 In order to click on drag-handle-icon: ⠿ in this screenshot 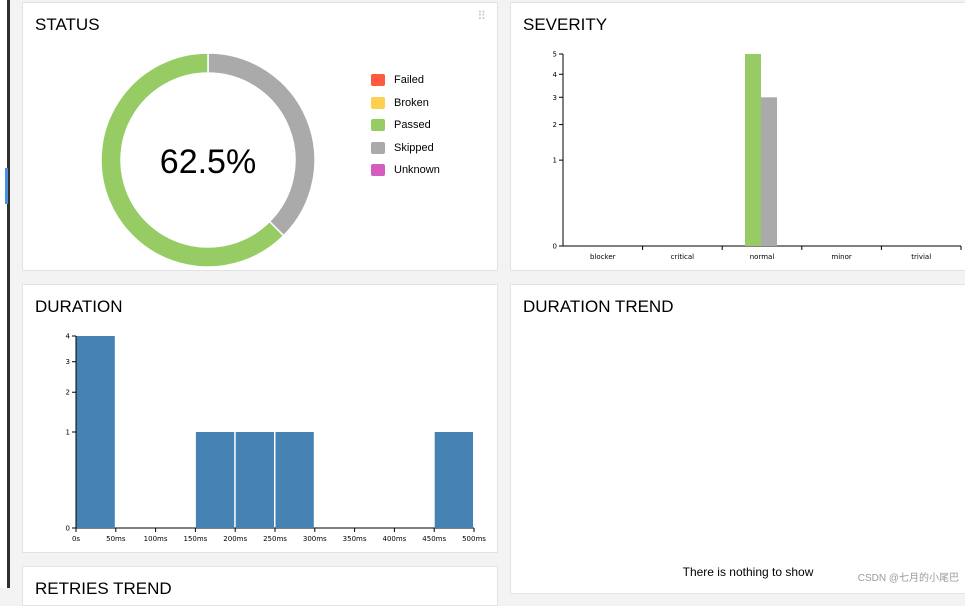, I will do `click(481, 16)`.